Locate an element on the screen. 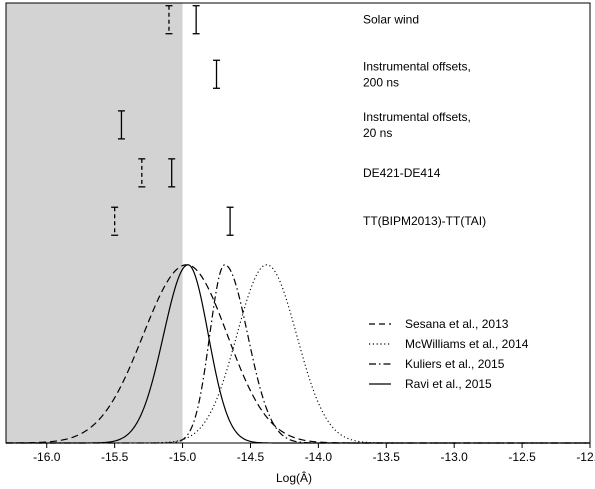 The height and width of the screenshot is (489, 595). legend-label: McWilliams et al., 2014 is located at coordinates (467, 344).